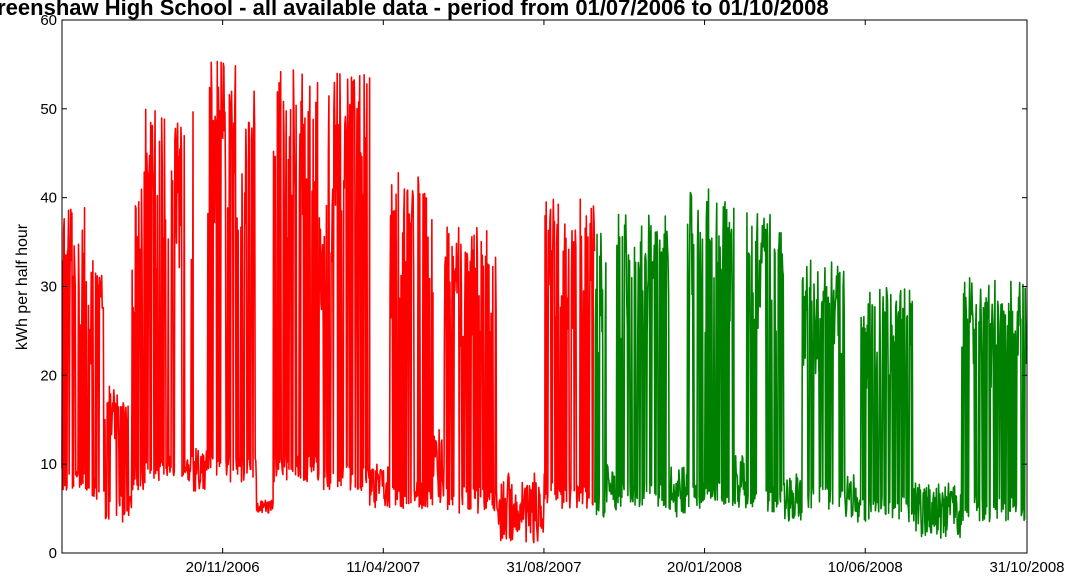 This screenshot has height=576, width=1080. Describe the element at coordinates (543, 567) in the screenshot. I see `x-tick-label: 31/08/2007` at that location.